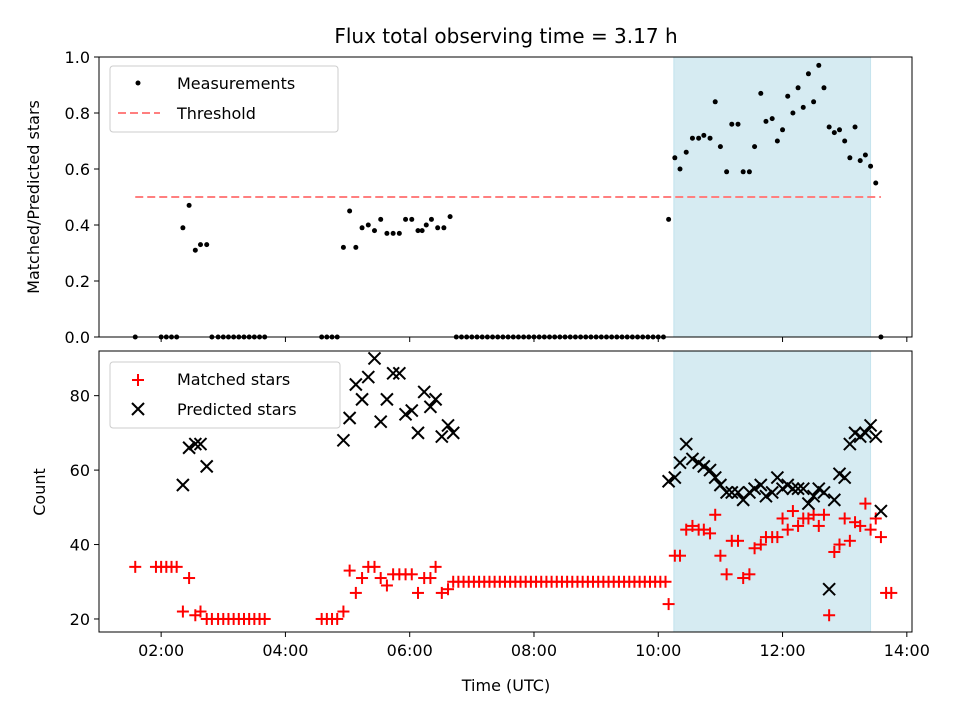 This screenshot has height=720, width=960. Describe the element at coordinates (80, 396) in the screenshot. I see `y-tick-label: 80` at that location.